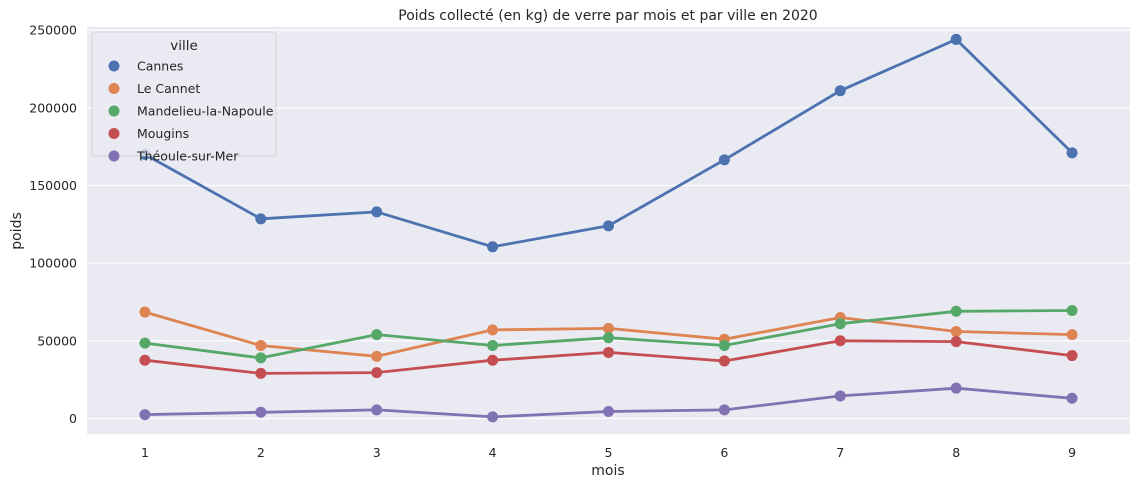 This screenshot has height=487, width=1141. Describe the element at coordinates (73, 418) in the screenshot. I see `y-tick-label: 0` at that location.